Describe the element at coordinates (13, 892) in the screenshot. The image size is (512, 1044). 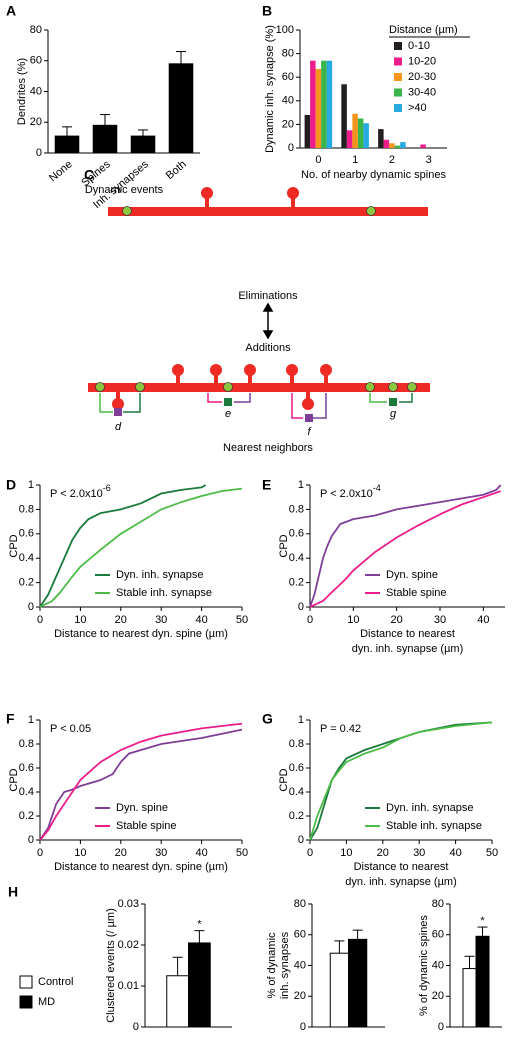
I see `panel-letter: H` at that location.